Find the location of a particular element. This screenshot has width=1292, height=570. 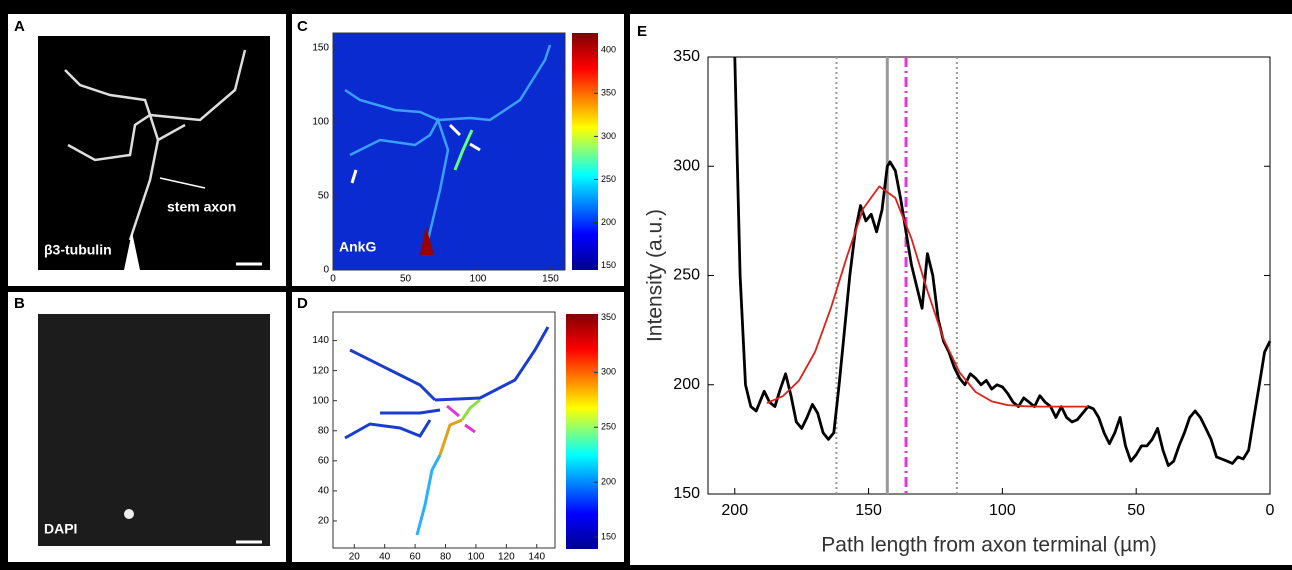

x-tick-label: 140 is located at coordinates (536, 557).